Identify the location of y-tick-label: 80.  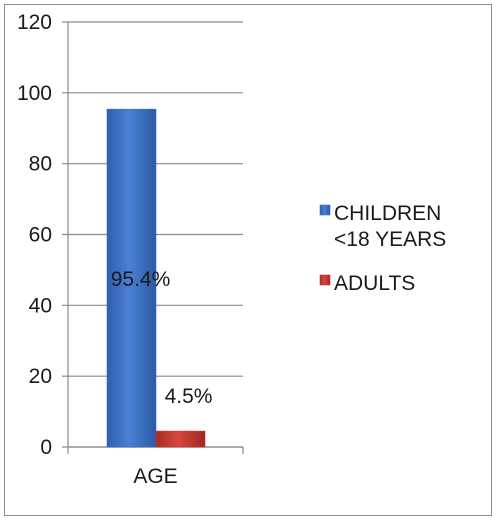
(40, 164).